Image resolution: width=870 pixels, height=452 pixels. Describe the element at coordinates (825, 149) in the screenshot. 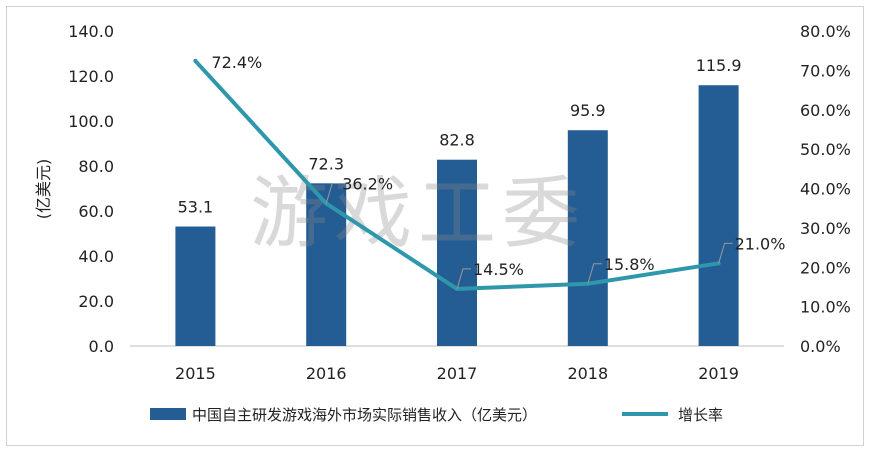

I see `y2-tick-label: 50.0%` at that location.